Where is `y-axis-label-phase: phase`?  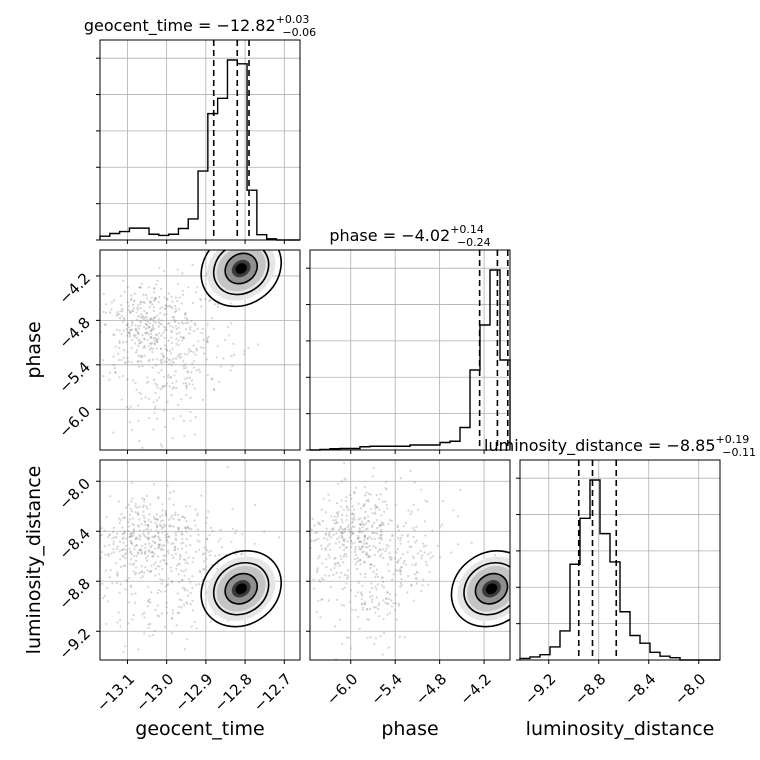 y-axis-label-phase: phase is located at coordinates (34, 349).